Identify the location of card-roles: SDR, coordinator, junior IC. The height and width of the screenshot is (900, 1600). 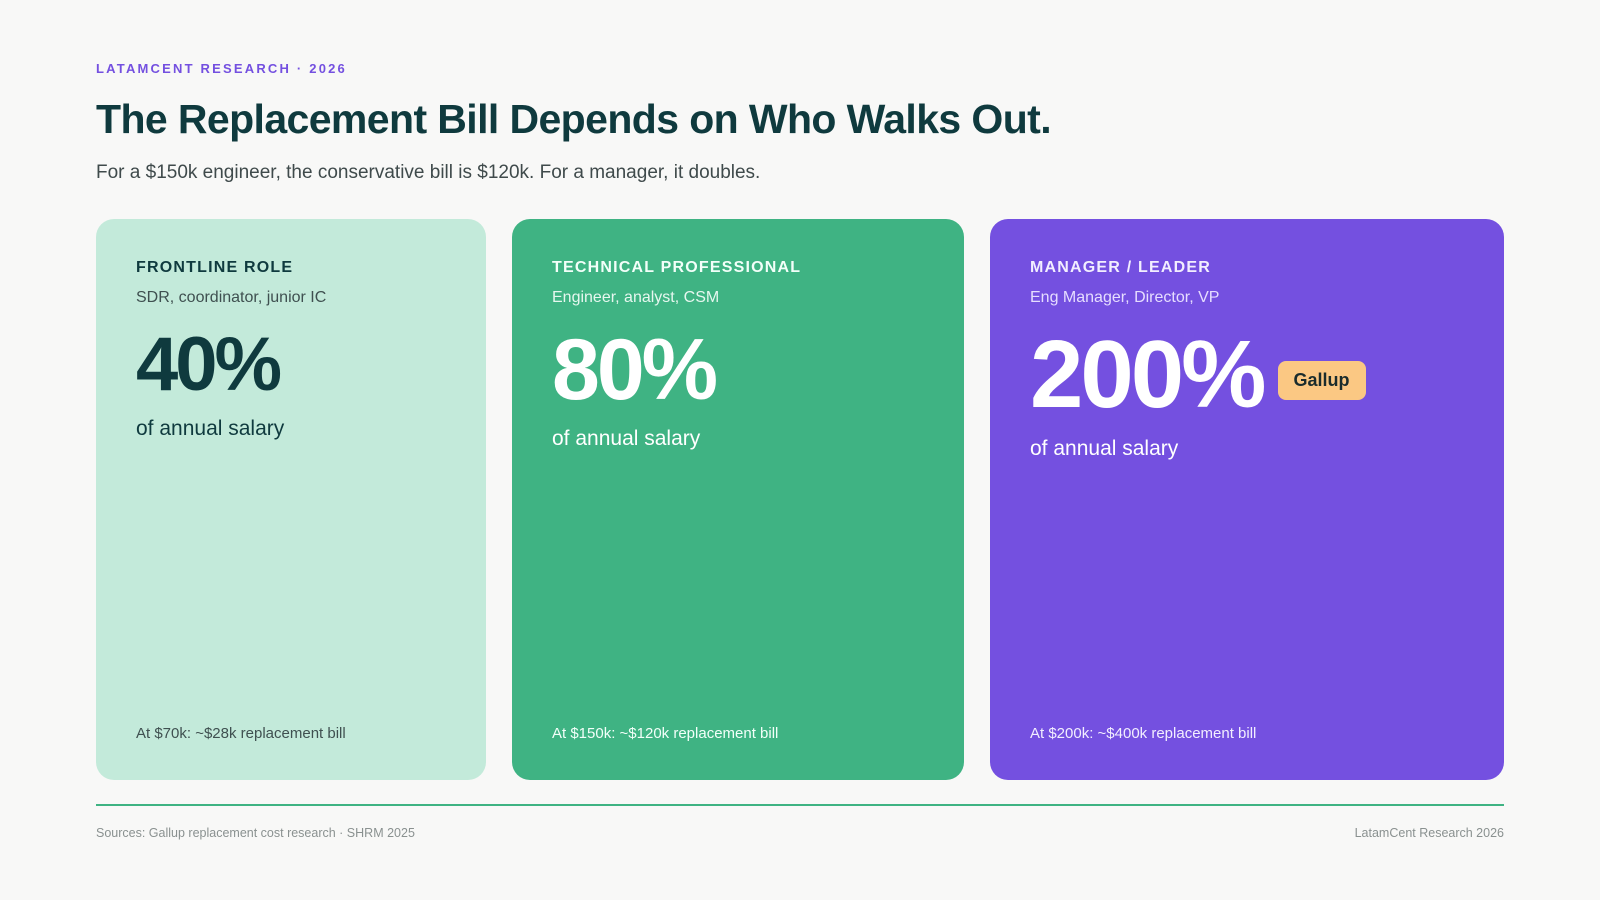
(231, 297).